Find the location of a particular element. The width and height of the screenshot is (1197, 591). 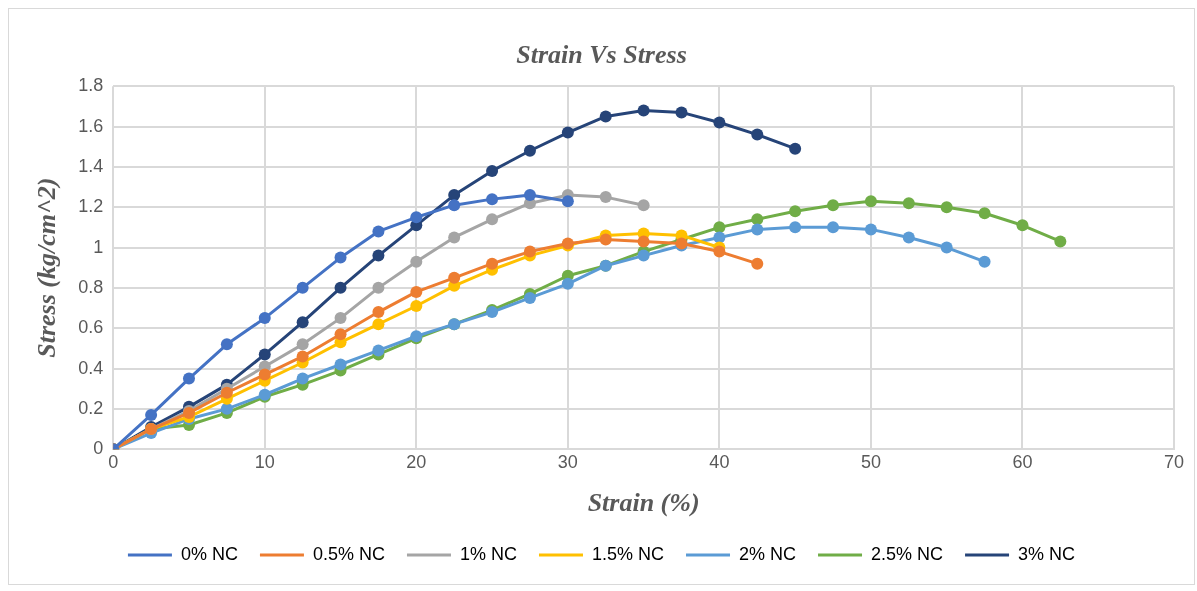

y-tick-label: 0.2 is located at coordinates (91, 407).